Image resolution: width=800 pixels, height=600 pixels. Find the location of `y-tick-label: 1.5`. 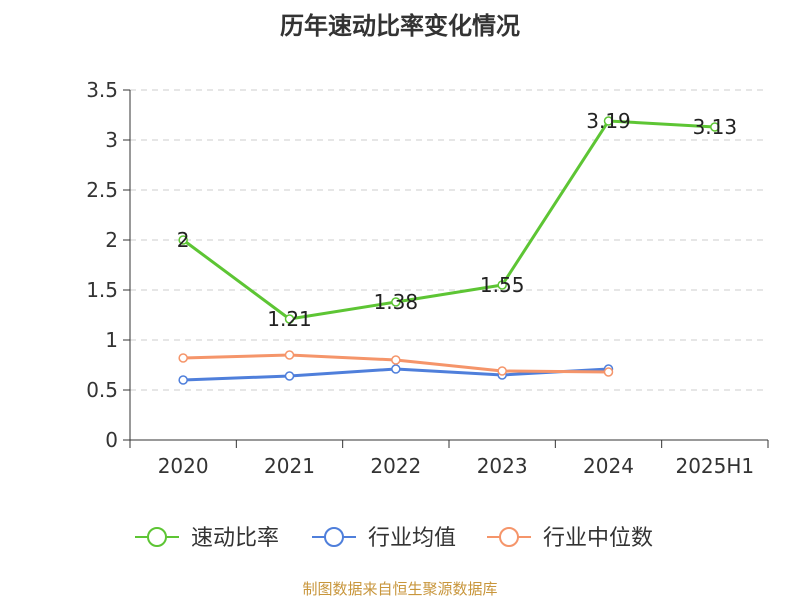

y-tick-label: 1.5 is located at coordinates (102, 290).